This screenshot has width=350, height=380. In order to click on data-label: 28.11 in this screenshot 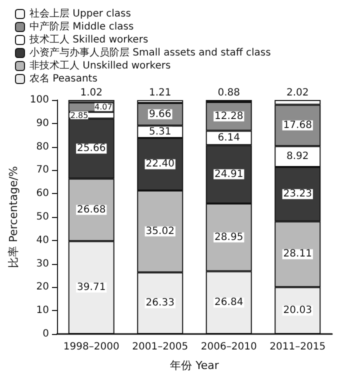, I will do `click(297, 254)`.